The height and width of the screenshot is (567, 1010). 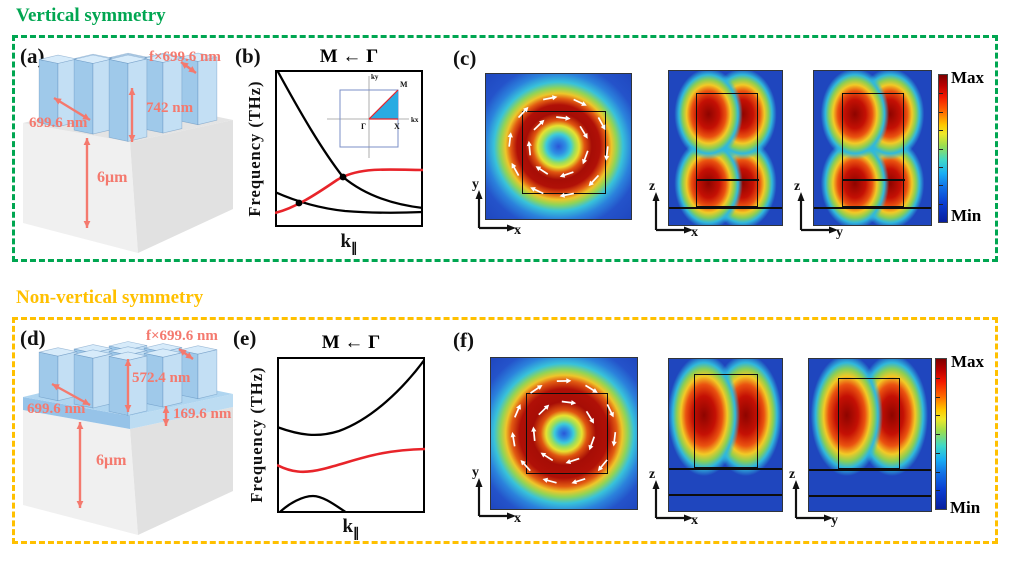 What do you see at coordinates (170, 108) in the screenshot?
I see `dim-pillar-height: 742 nm` at bounding box center [170, 108].